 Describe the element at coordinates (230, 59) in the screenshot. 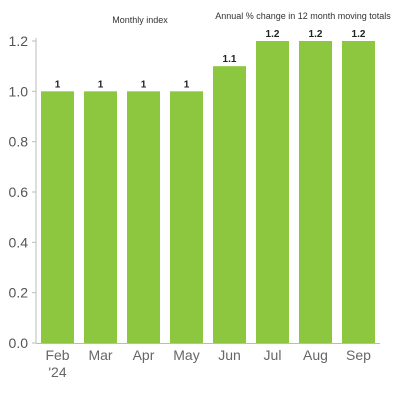

I see `bar-value-label: 1.1` at that location.